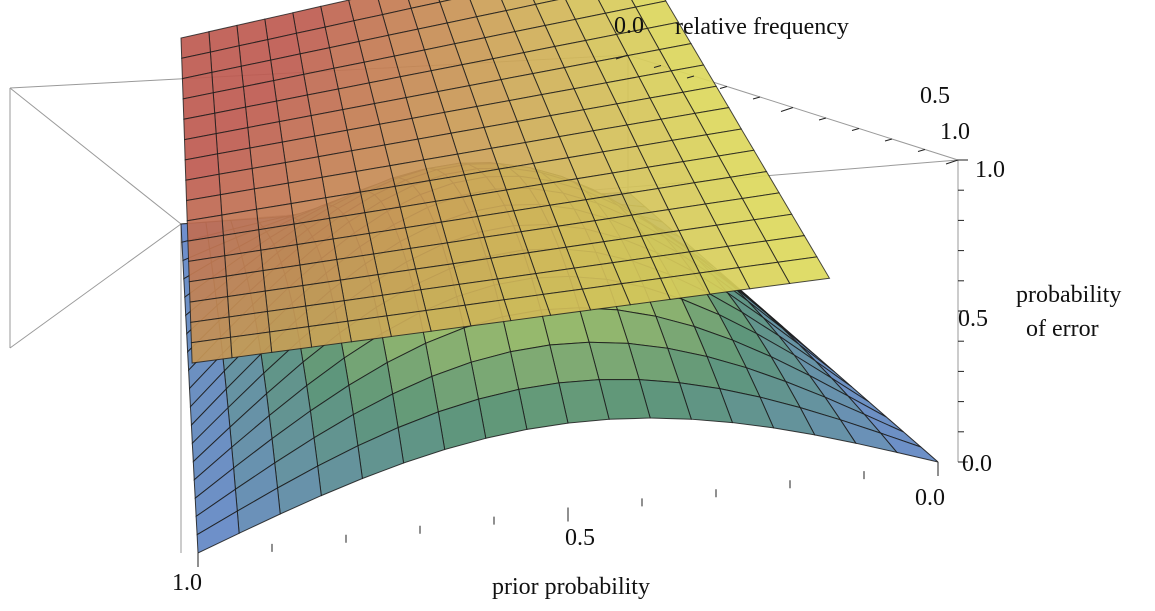 Image resolution: width=1155 pixels, height=611 pixels. I want to click on x-axis-title: prior probability, so click(571, 587).